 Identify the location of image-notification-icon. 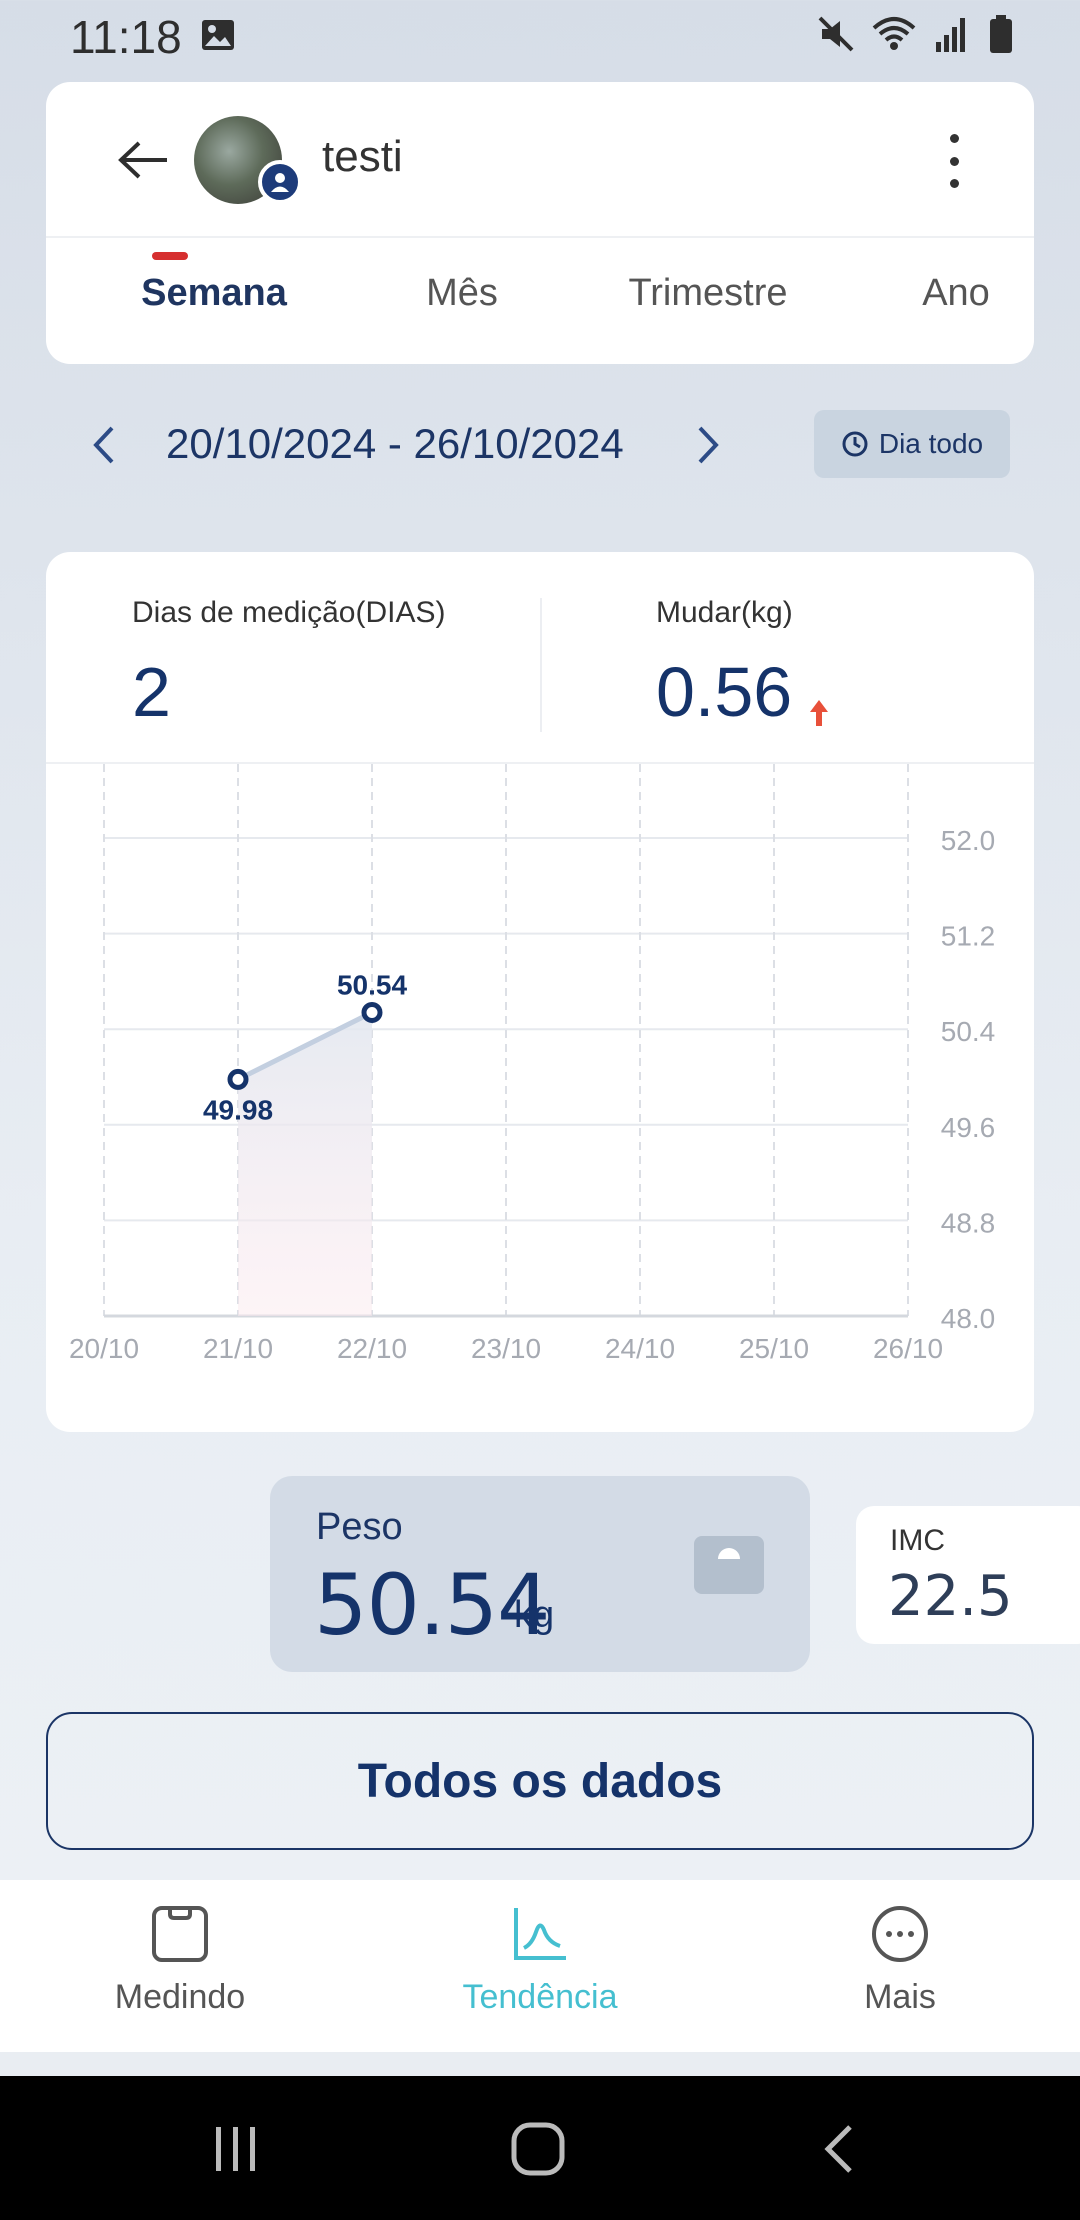
(218, 35).